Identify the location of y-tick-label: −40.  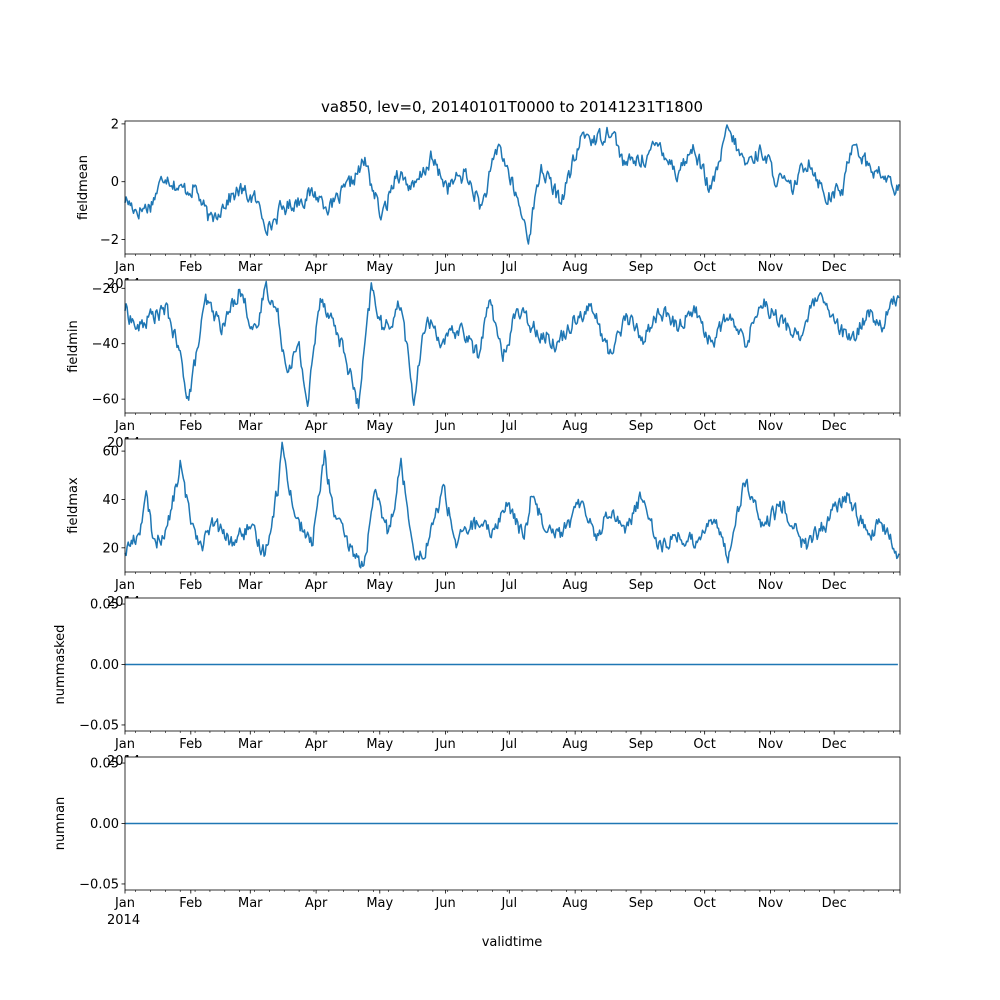
(105, 344).